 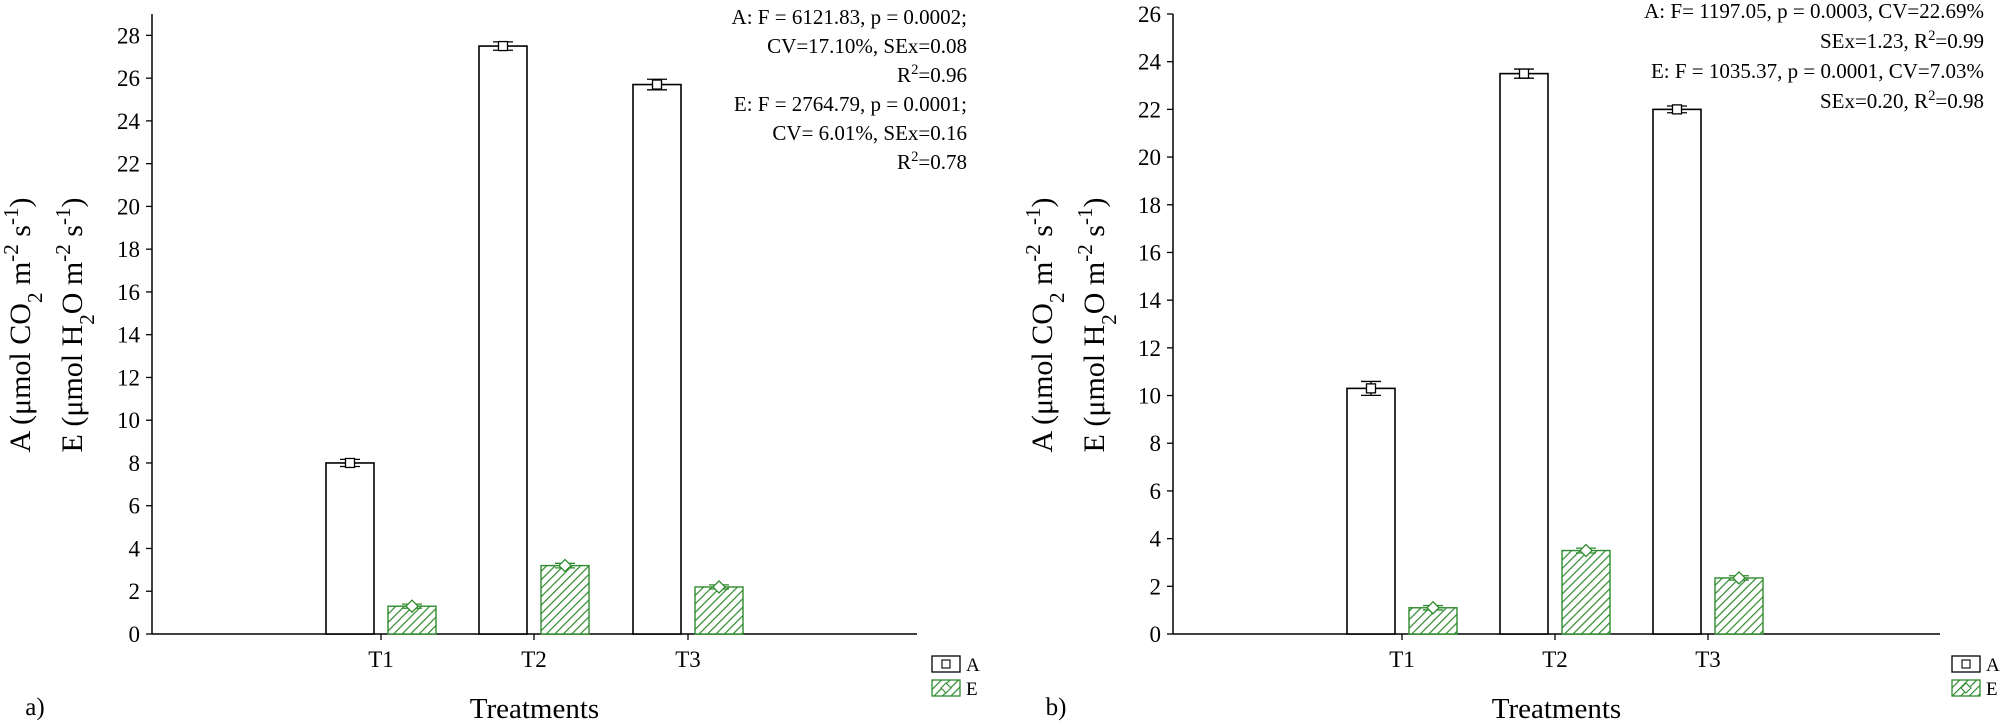 What do you see at coordinates (869, 133) in the screenshot?
I see `stats-annotation: CV= 6.01%, SEx=0.16` at bounding box center [869, 133].